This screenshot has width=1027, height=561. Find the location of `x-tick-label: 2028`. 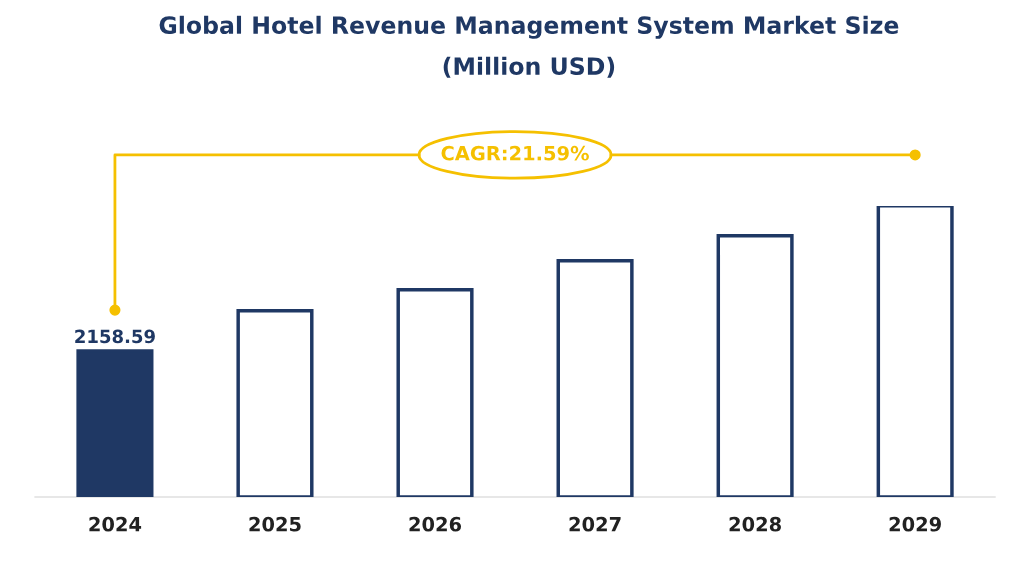

x-tick-label: 2028 is located at coordinates (755, 524).